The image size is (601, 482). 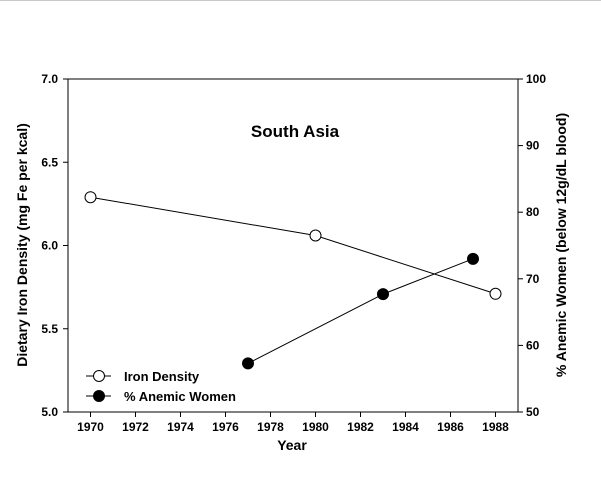 I want to click on y-right-tick-label: 60, so click(x=533, y=345).